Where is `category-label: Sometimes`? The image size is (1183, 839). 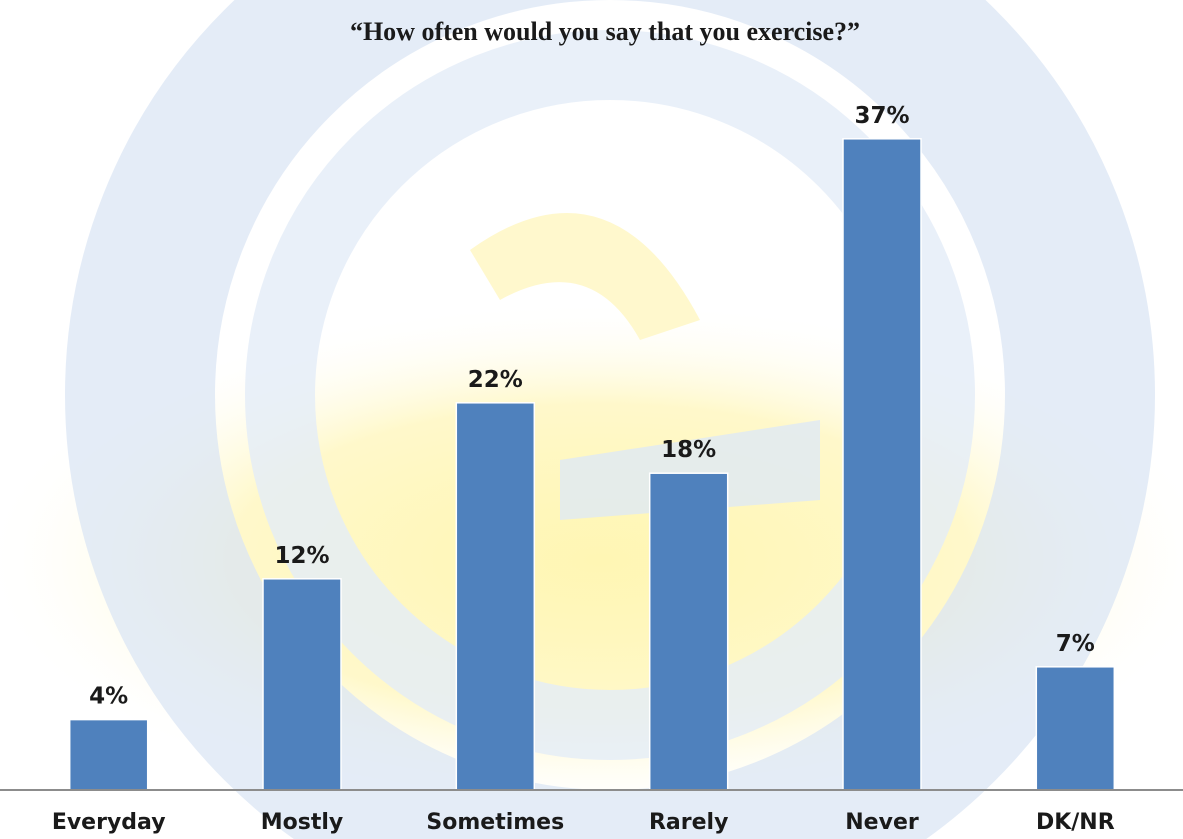
category-label: Sometimes is located at coordinates (495, 822).